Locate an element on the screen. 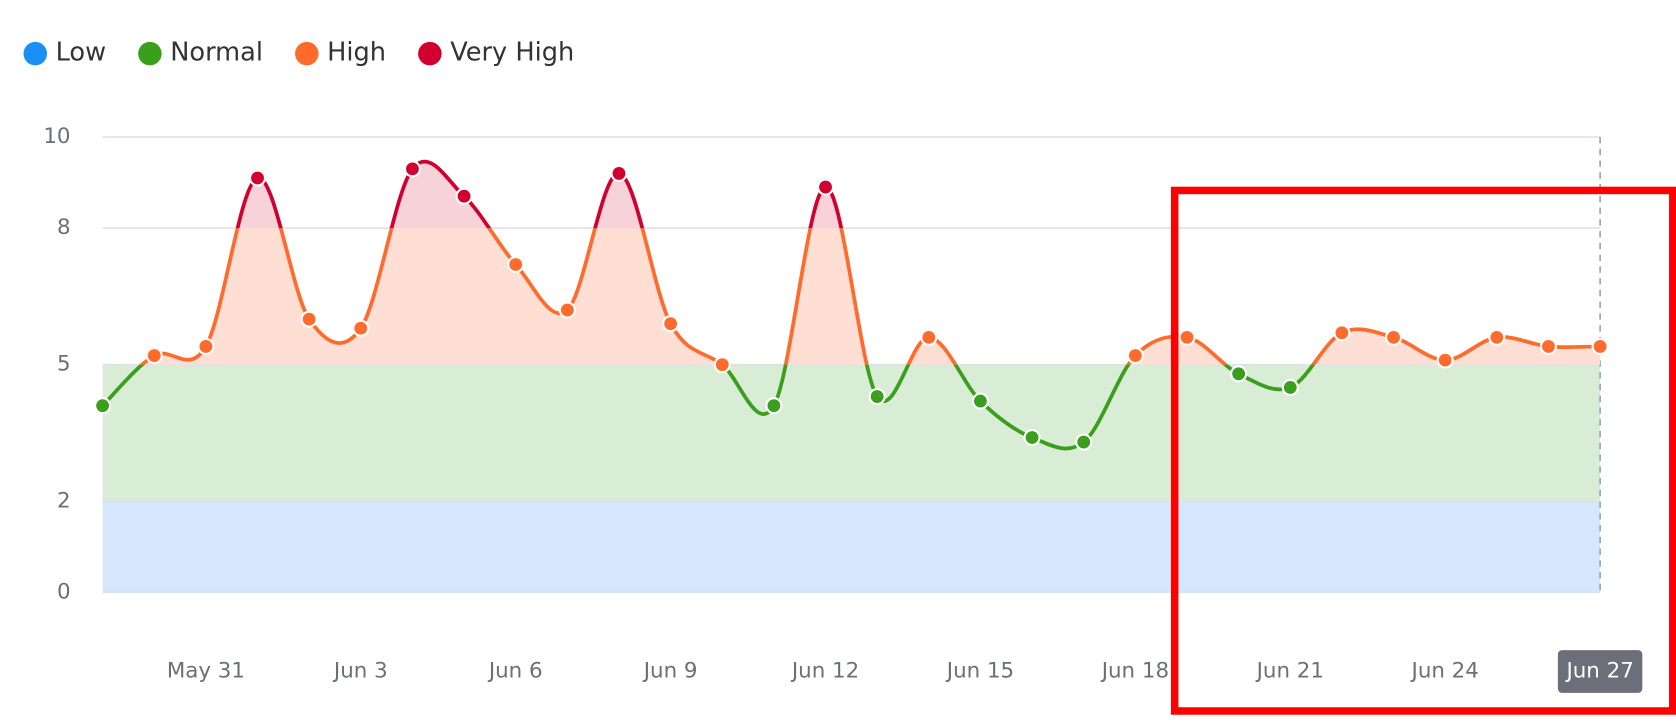 Image resolution: width=1676 pixels, height=724 pixels. y-tick-label: 8 is located at coordinates (64, 227).